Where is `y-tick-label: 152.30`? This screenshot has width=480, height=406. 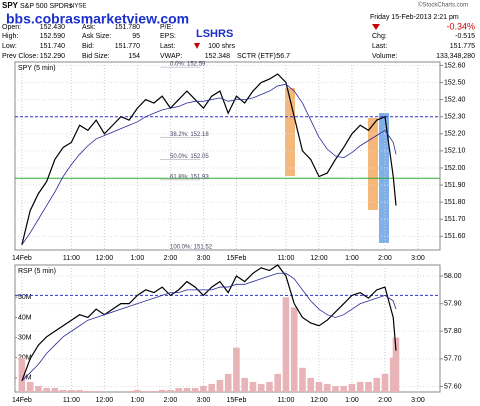
y-tick-label: 152.30 is located at coordinates (455, 117).